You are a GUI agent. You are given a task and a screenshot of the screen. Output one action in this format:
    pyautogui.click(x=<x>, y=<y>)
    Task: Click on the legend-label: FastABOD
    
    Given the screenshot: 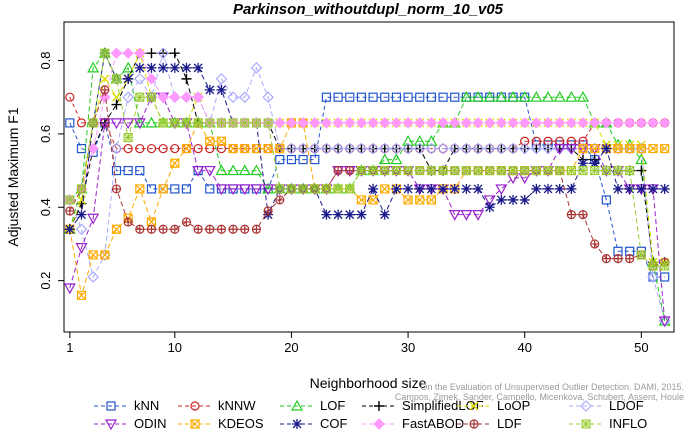 What is the action you would take?
    pyautogui.click(x=433, y=423)
    